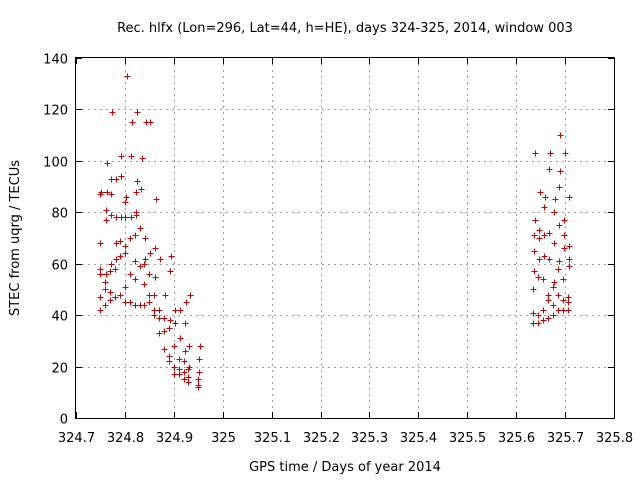 The height and width of the screenshot is (480, 640). Describe the element at coordinates (321, 438) in the screenshot. I see `x-tick-label: 325.2` at that location.